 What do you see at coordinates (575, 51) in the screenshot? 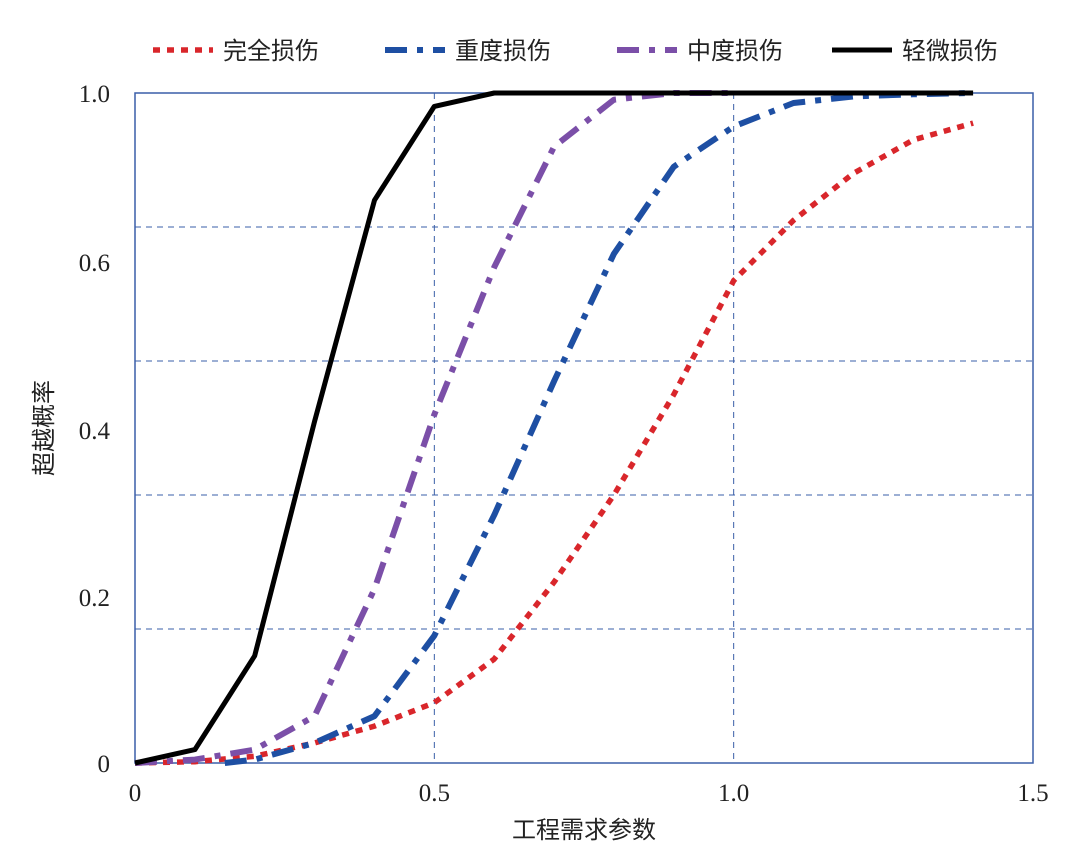
I see `legend: 完全损伤 重度损伤 中度损伤 轻微损伤` at bounding box center [575, 51].